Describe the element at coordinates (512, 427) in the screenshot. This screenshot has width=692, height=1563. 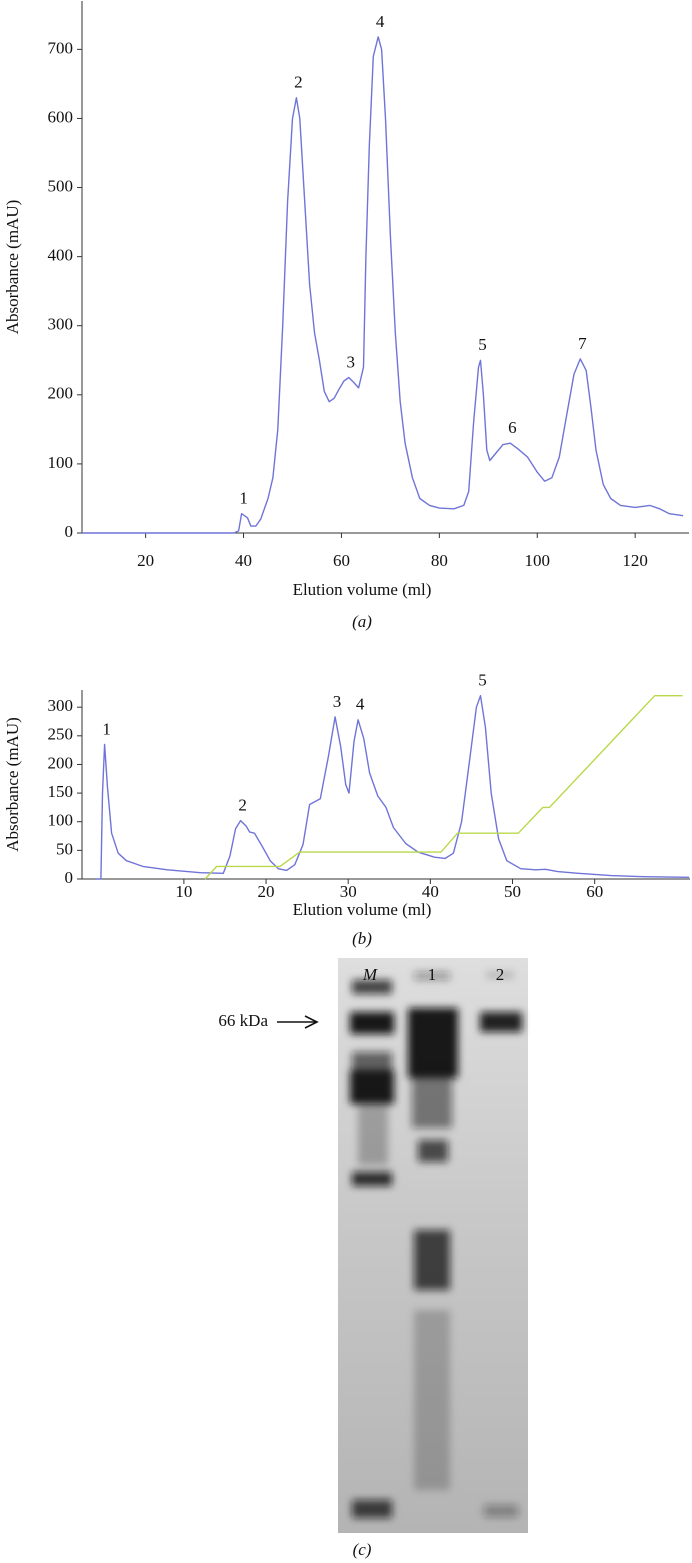
I see `peak-label: 6` at that location.